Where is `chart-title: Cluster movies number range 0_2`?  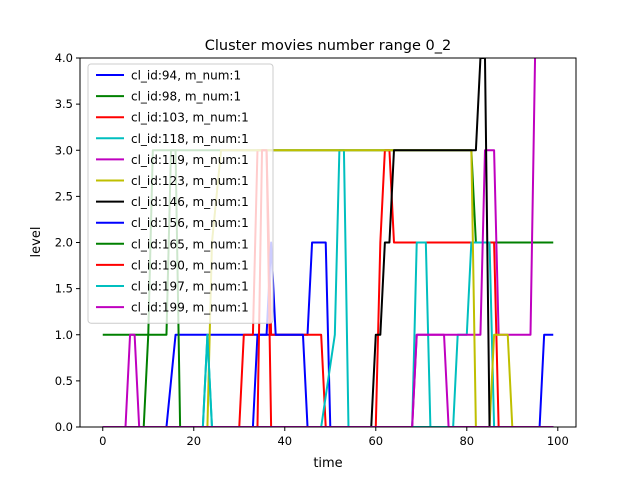
chart-title: Cluster movies number range 0_2 is located at coordinates (328, 46).